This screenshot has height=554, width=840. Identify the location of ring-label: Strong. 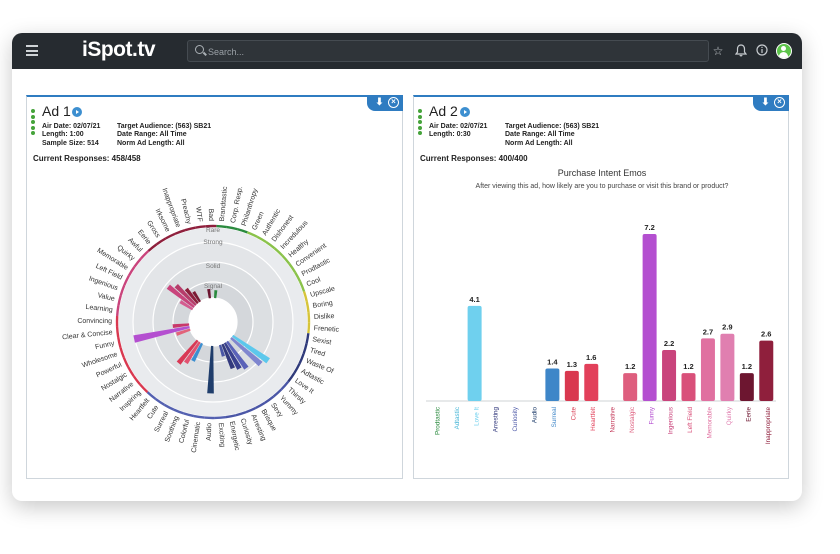
(213, 242).